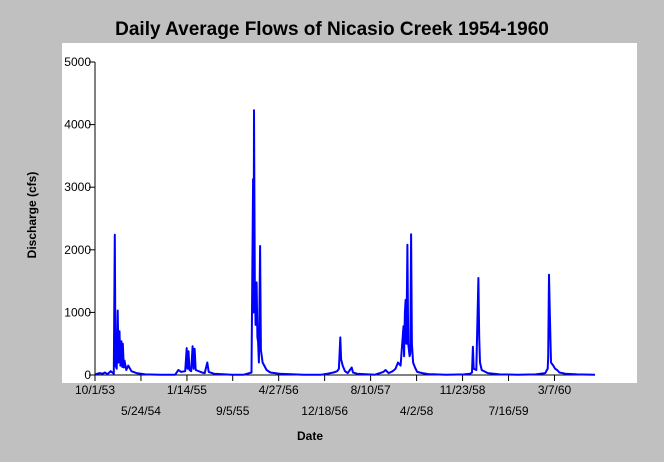 The width and height of the screenshot is (664, 462). I want to click on y-tick-label: 3000, so click(77, 187).